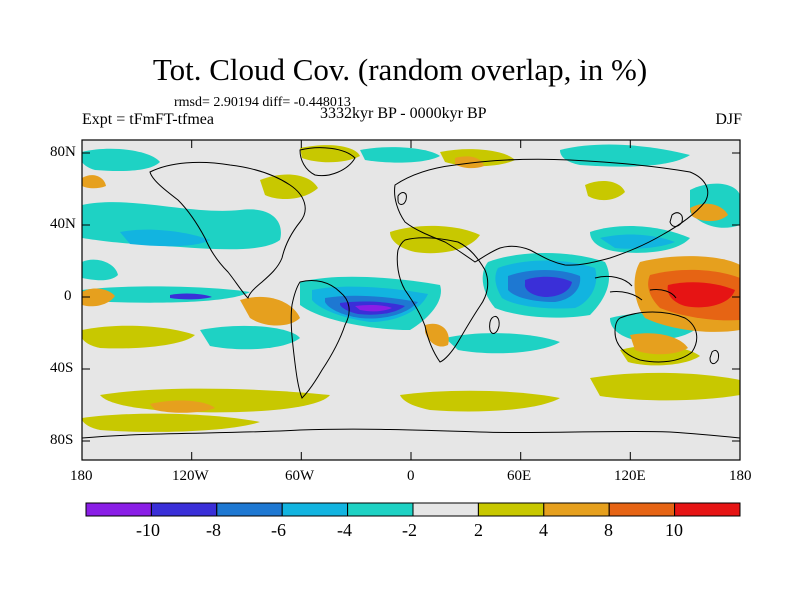 The image size is (800, 600). Describe the element at coordinates (300, 476) in the screenshot. I see `lon-label: 60W` at that location.